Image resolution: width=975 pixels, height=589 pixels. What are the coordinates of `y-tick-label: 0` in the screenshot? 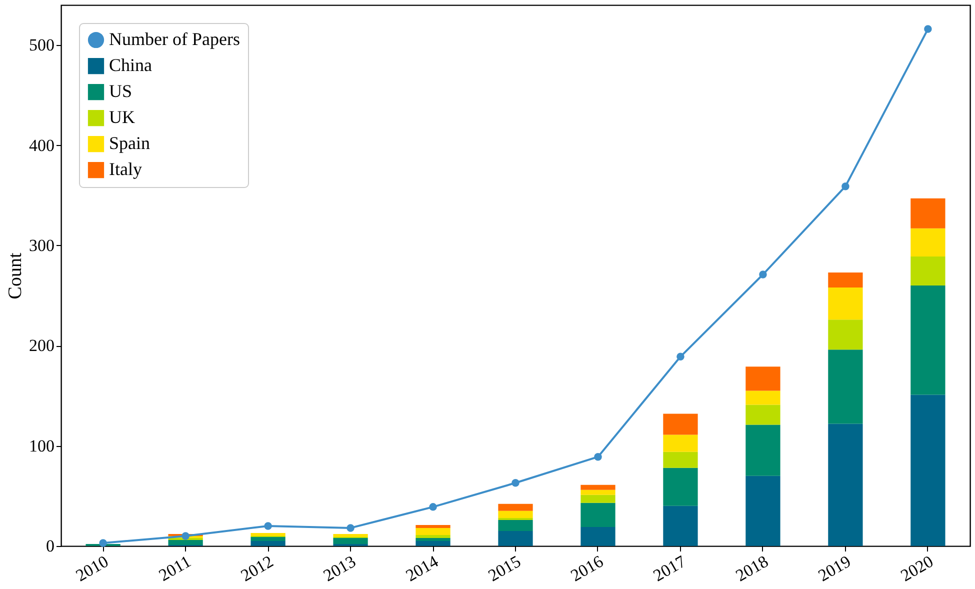 It's located at (50, 546).